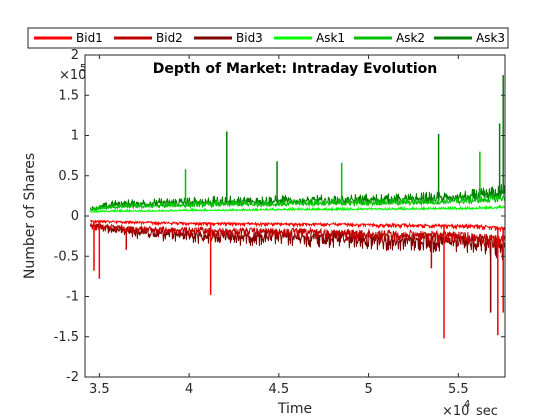 This screenshot has width=560, height=420. I want to click on x-axis-label: Time, so click(294, 409).